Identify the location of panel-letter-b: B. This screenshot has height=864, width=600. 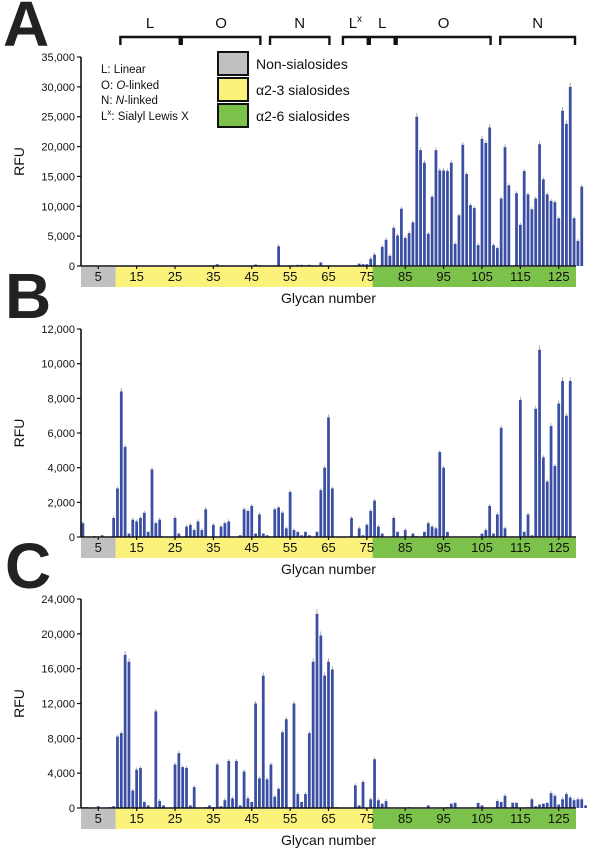
(28, 296).